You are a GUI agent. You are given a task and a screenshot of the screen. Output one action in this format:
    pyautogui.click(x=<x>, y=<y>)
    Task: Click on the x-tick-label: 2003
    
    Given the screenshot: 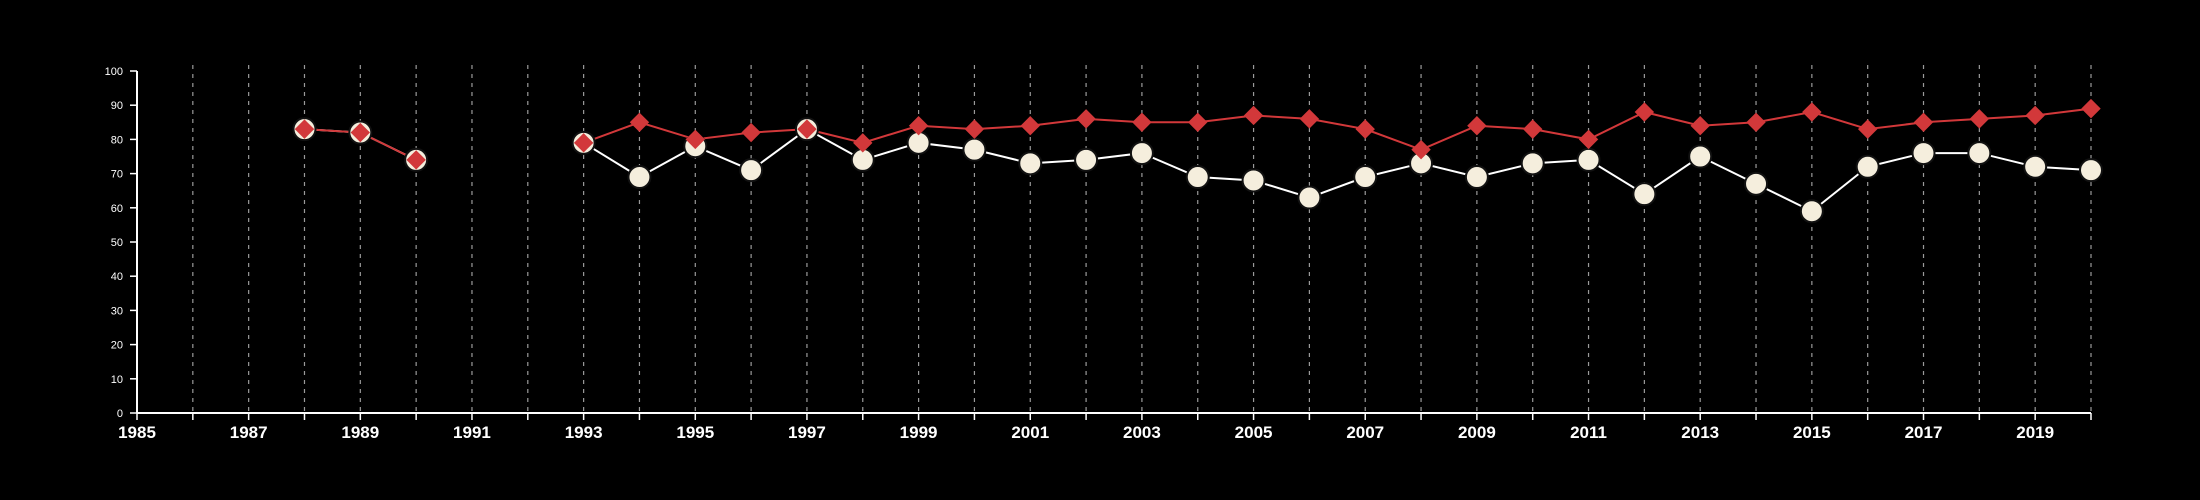 What is the action you would take?
    pyautogui.click(x=1142, y=432)
    